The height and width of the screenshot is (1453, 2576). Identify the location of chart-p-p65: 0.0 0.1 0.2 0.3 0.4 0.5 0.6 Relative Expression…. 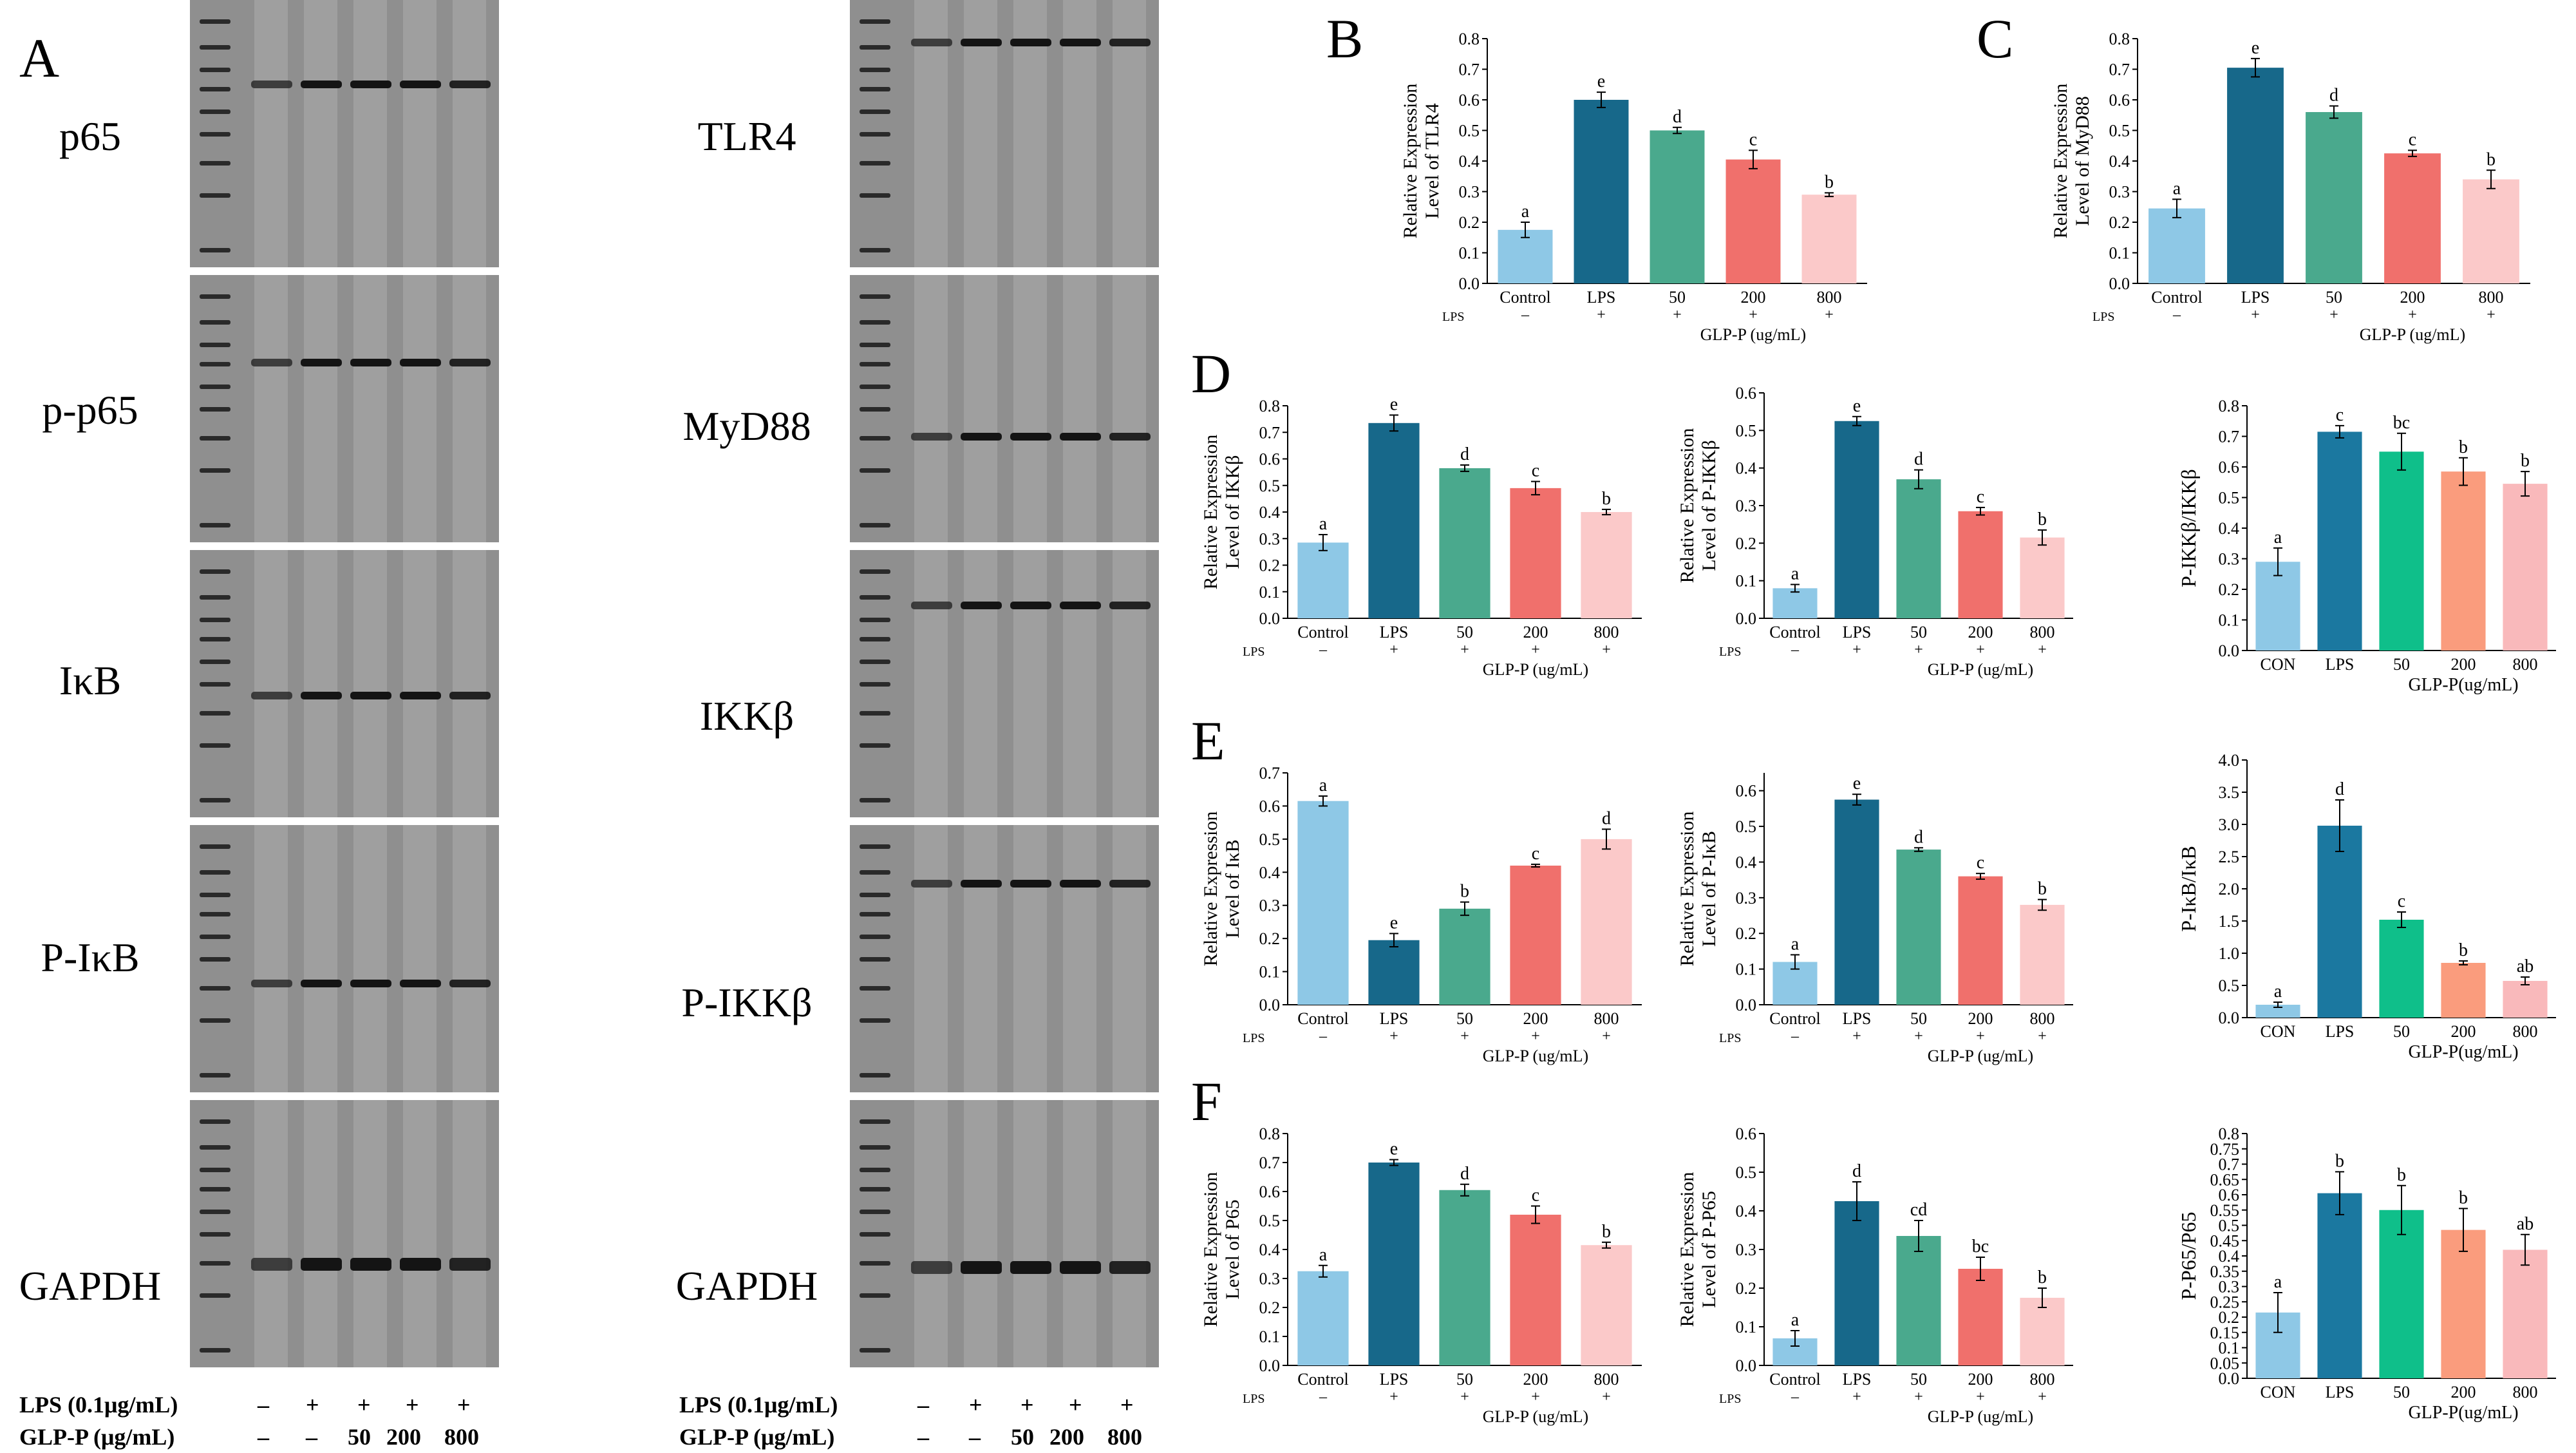
(1875, 1275).